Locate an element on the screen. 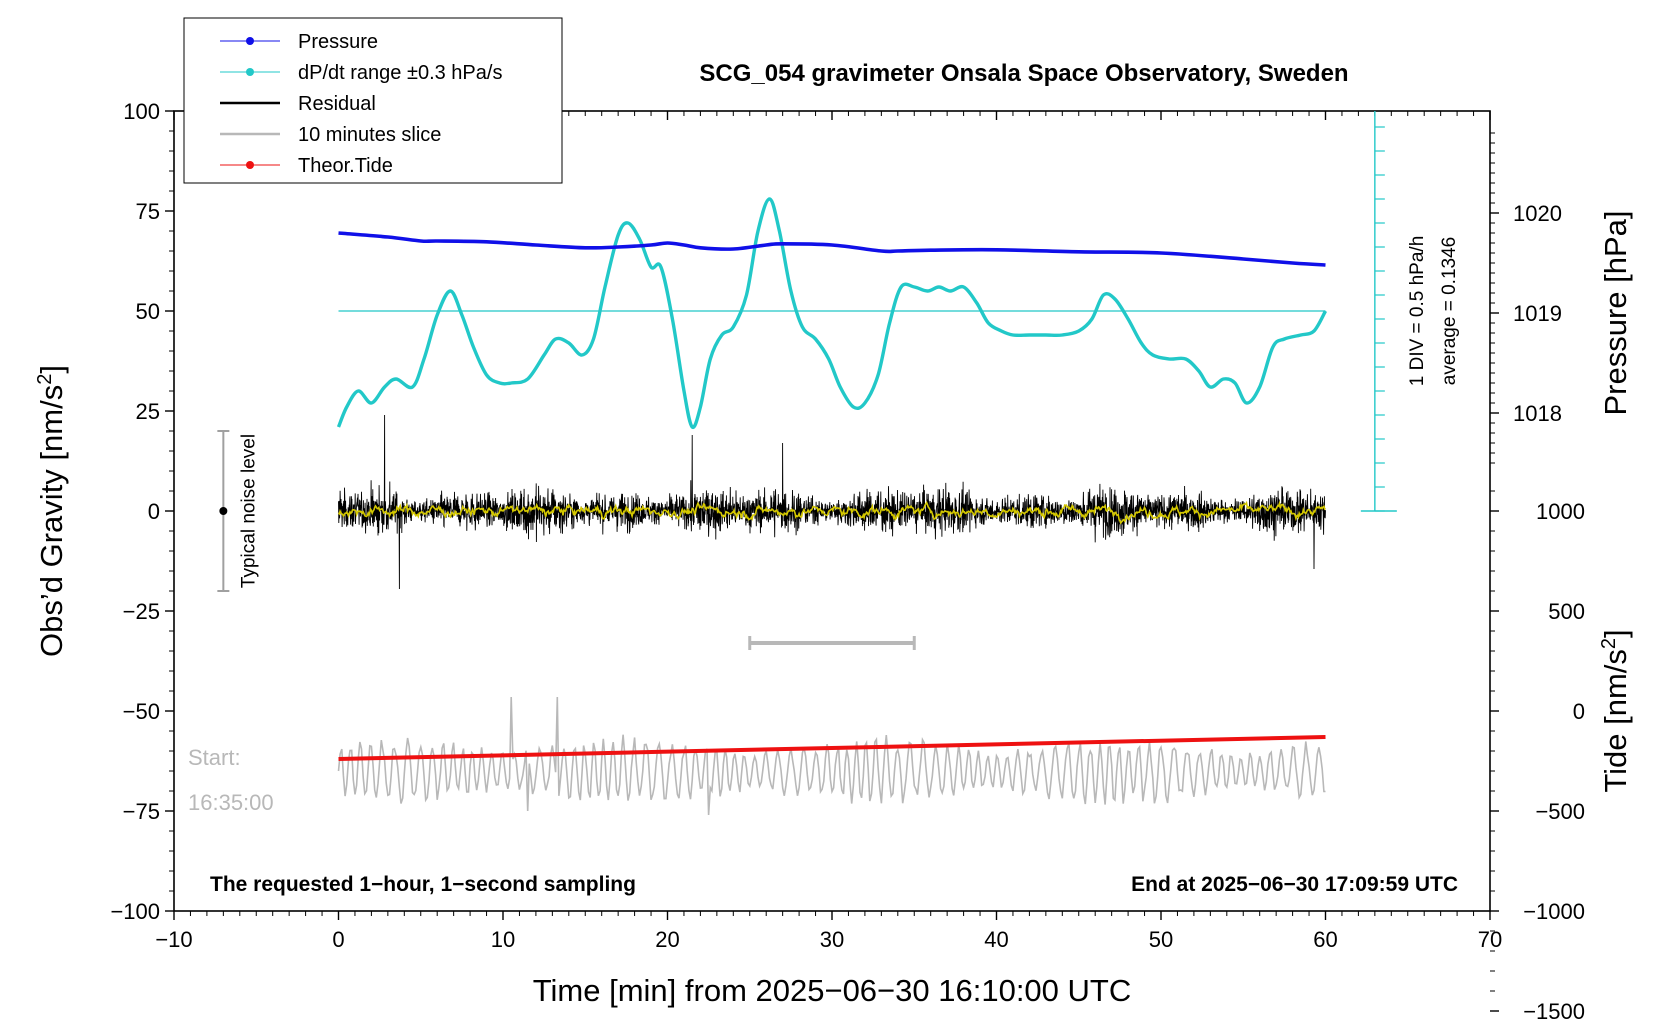 This screenshot has height=1020, width=1676. pressure-tick-label: 1018 is located at coordinates (1537, 413).